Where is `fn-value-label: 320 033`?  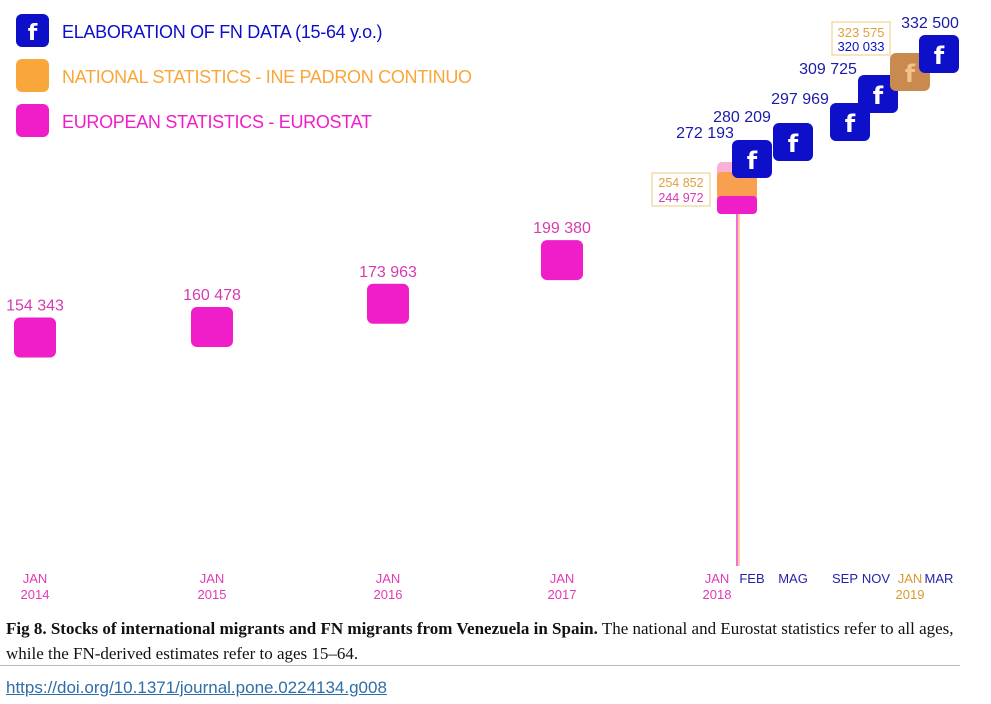
fn-value-label: 320 033 is located at coordinates (861, 46).